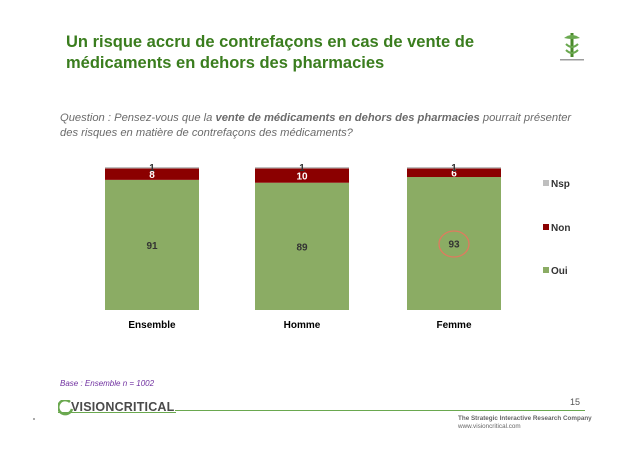 Image resolution: width=638 pixels, height=451 pixels. I want to click on label-nsp-ensemble: 1, so click(152, 168).